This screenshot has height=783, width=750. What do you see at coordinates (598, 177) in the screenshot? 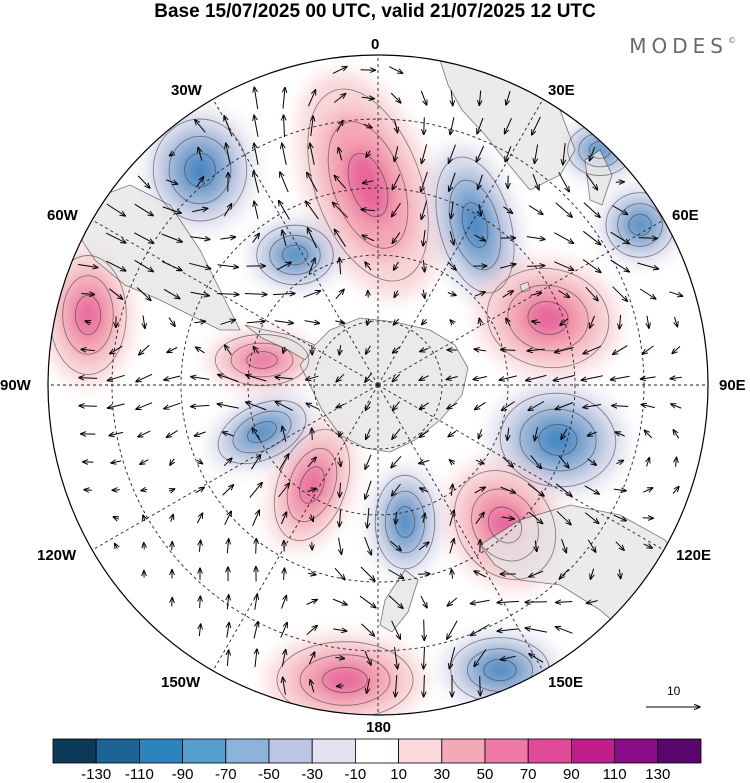
I see `madagascar-landmass` at bounding box center [598, 177].